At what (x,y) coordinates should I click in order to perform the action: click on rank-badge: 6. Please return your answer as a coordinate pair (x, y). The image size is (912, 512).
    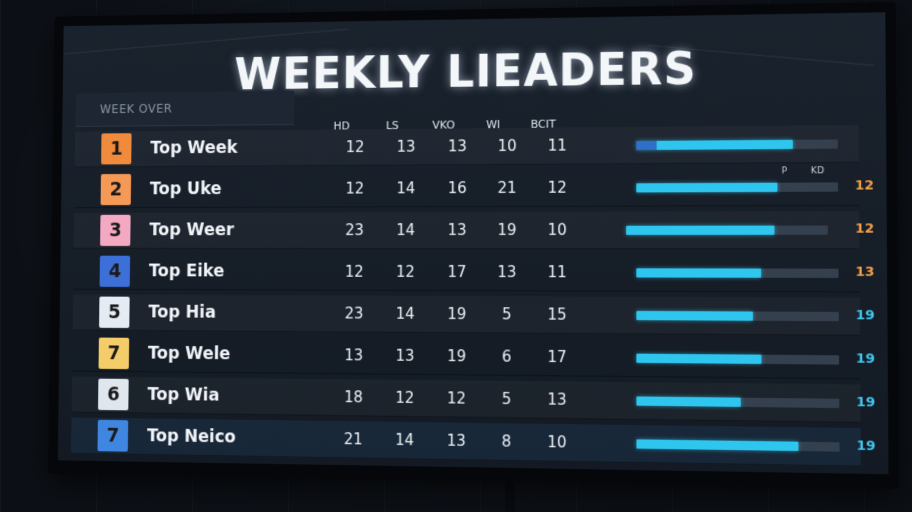
    Looking at the image, I should click on (113, 395).